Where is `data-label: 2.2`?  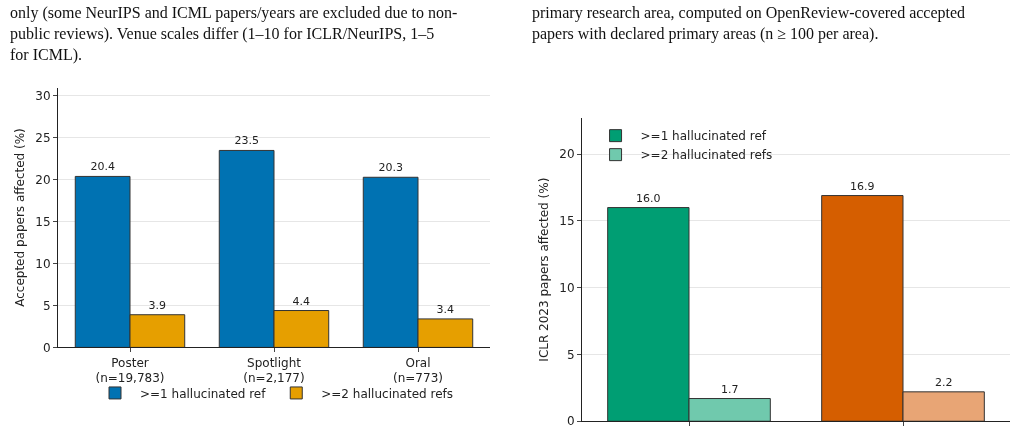 data-label: 2.2 is located at coordinates (943, 382).